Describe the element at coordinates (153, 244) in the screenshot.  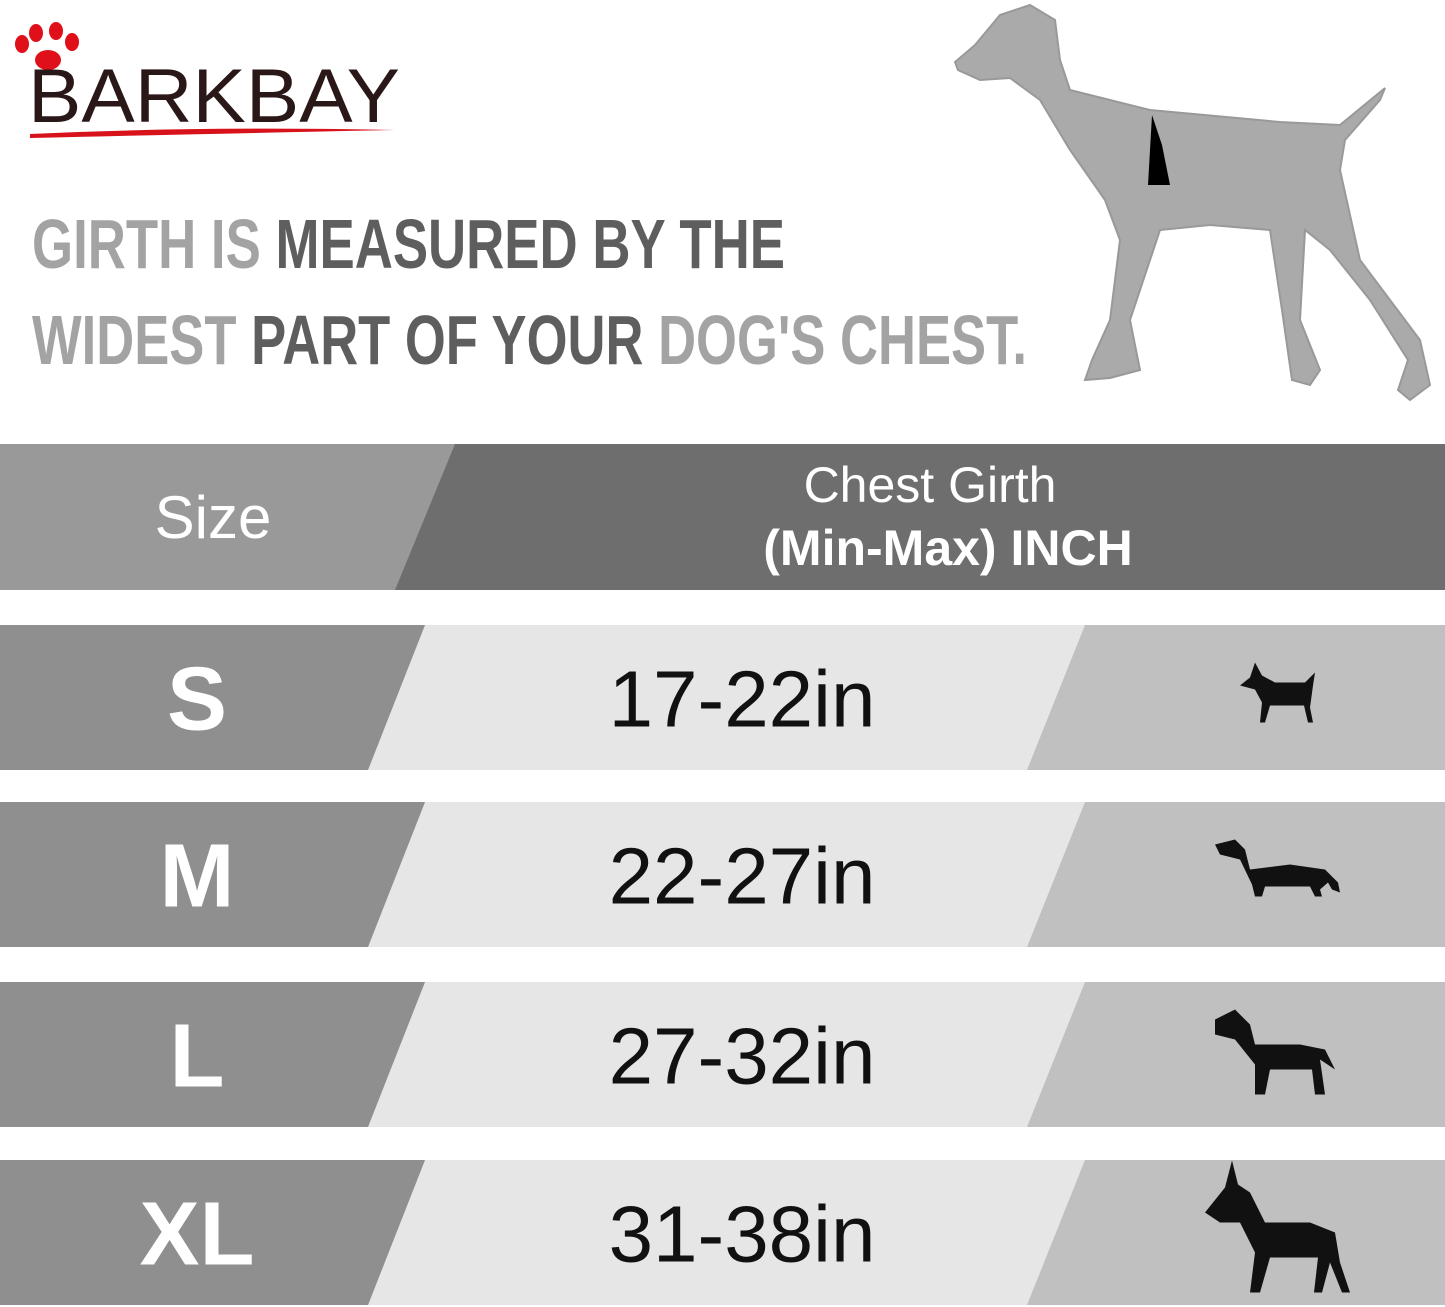
I see `headline-segment: GIRTH IS` at that location.